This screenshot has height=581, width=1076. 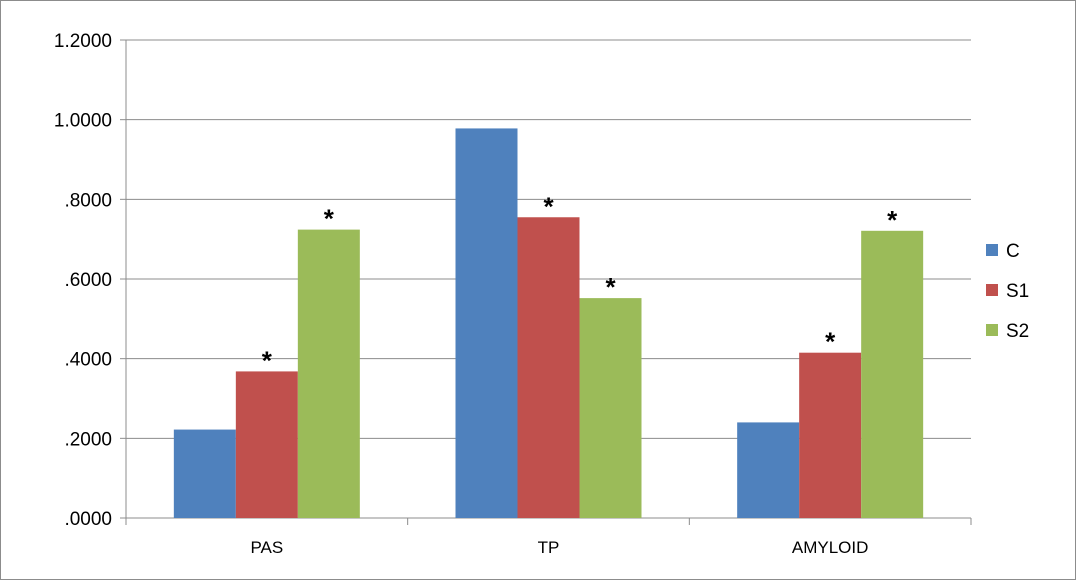 I want to click on legend-label-s1: S1, so click(x=1017, y=291).